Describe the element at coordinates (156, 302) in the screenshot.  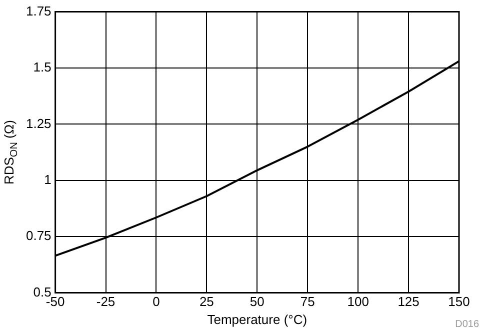
I see `x-tick-label: 0` at that location.